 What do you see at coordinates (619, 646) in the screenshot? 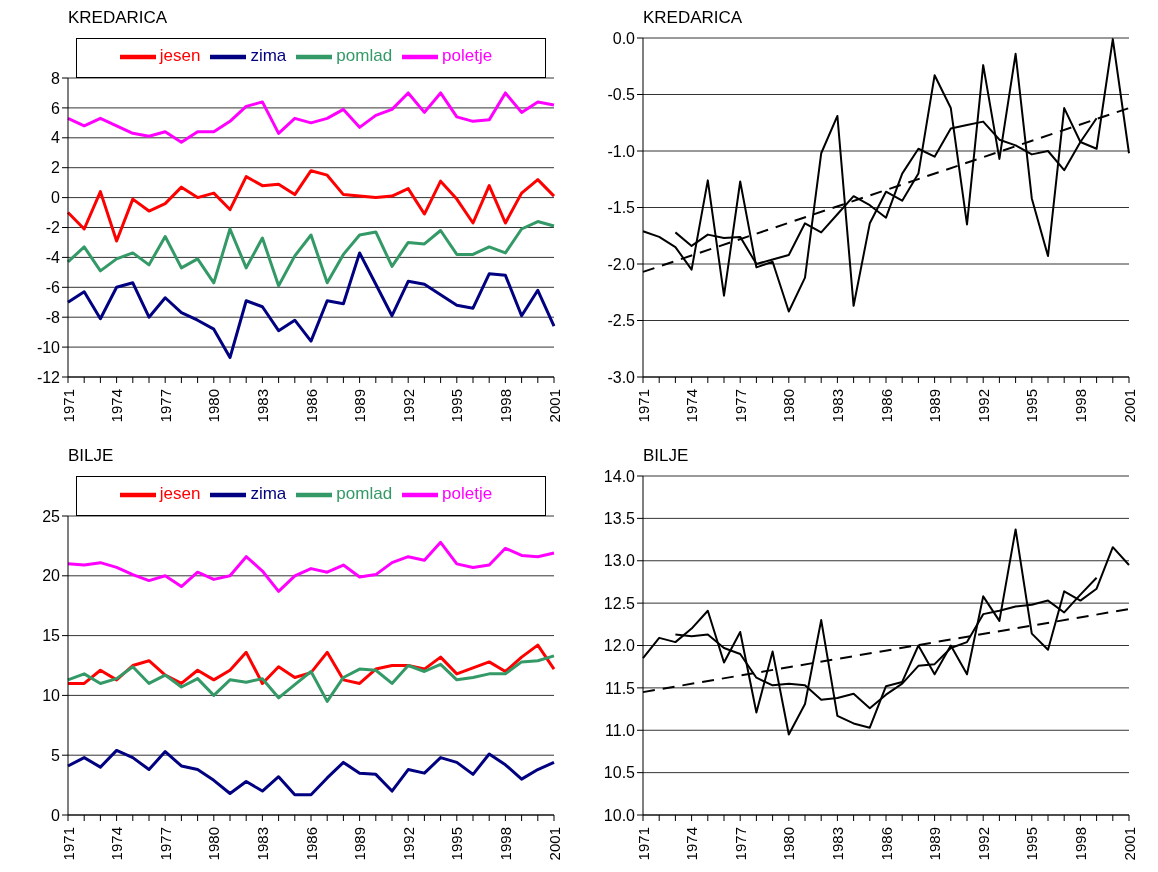
I see `y-tick-label: 12.0` at bounding box center [619, 646].